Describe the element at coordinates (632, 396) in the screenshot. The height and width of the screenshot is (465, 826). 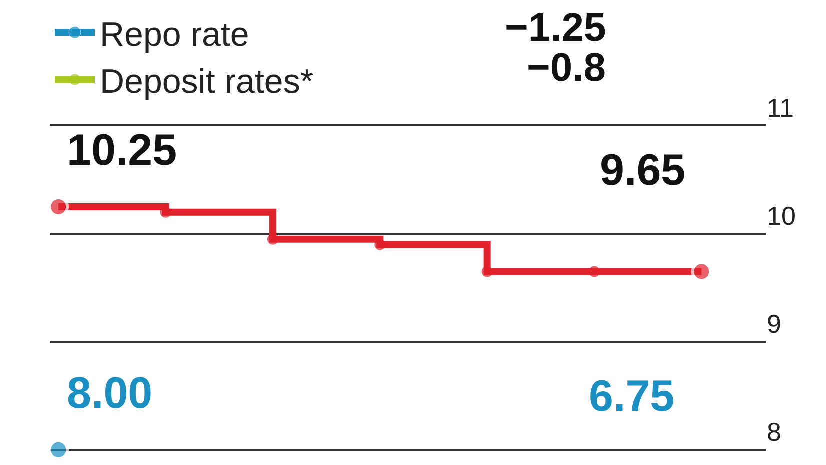
I see `annotation: 6.75` at that location.